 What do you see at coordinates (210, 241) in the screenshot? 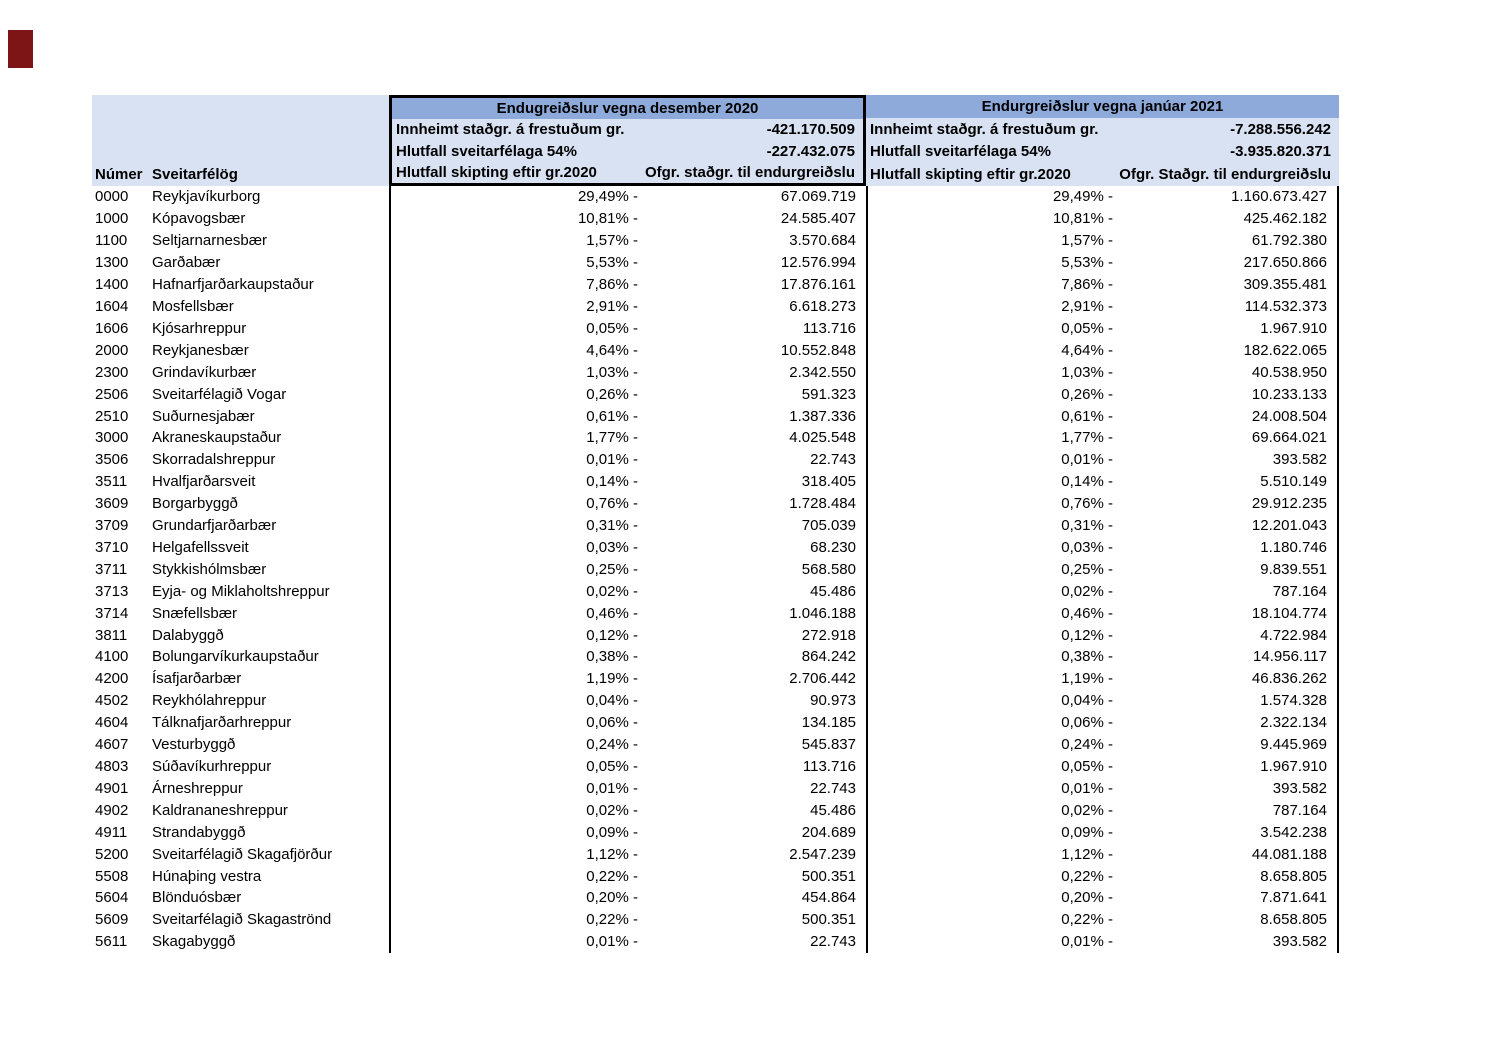
I see `cell-municipality-name: Seltjarnarnesbær` at bounding box center [210, 241].